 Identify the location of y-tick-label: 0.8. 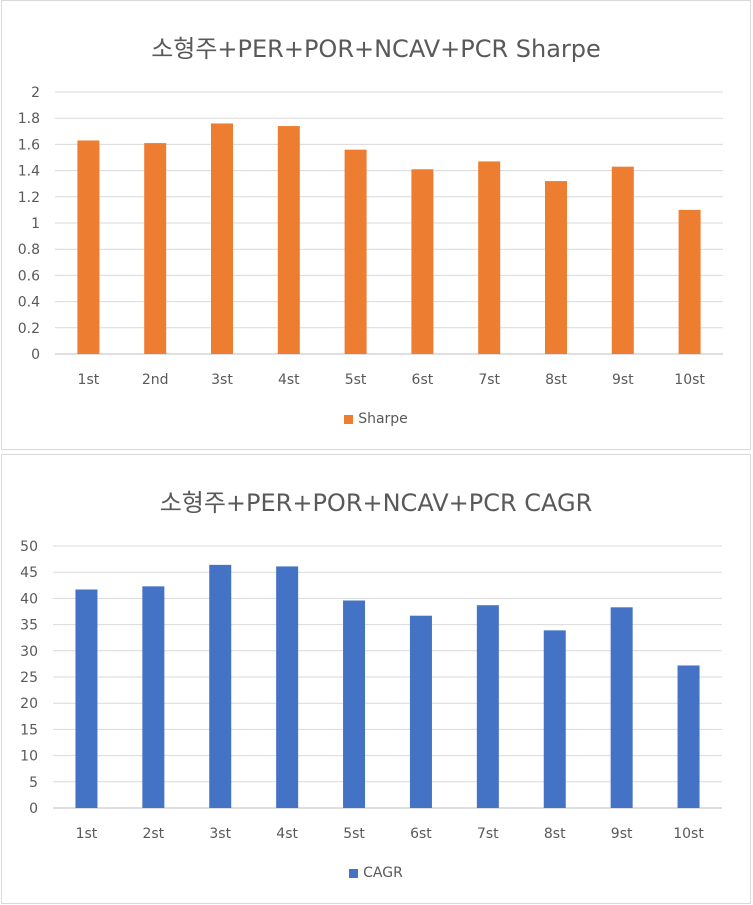
(29, 250).